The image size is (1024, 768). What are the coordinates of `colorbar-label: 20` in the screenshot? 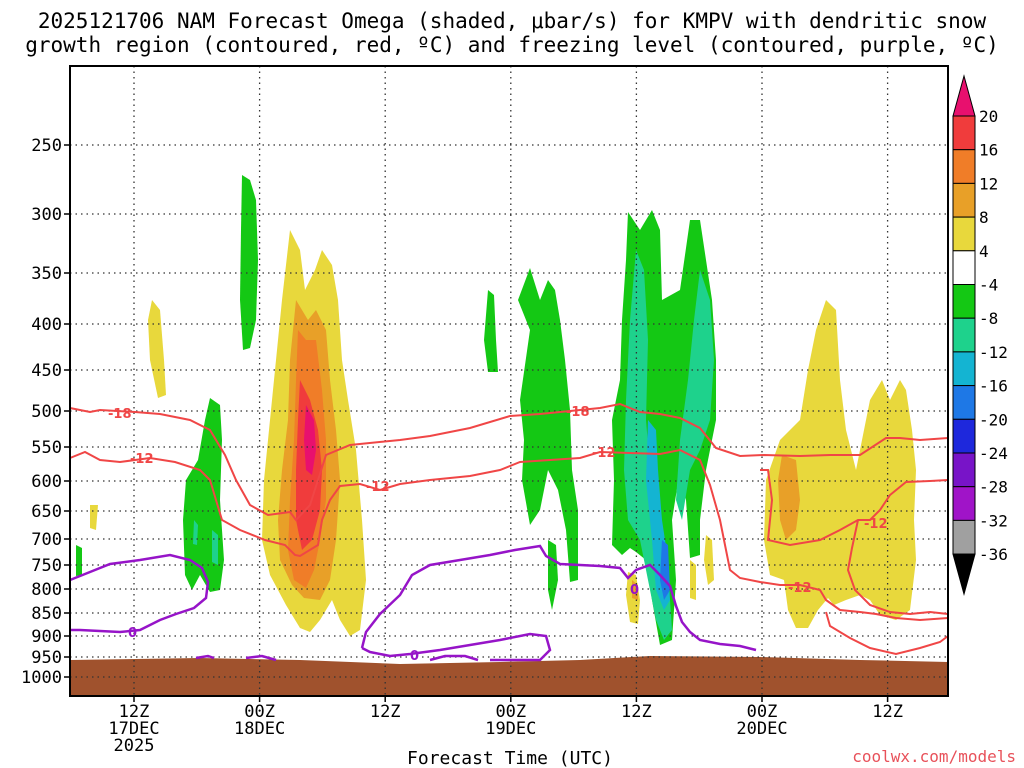 It's located at (988, 116).